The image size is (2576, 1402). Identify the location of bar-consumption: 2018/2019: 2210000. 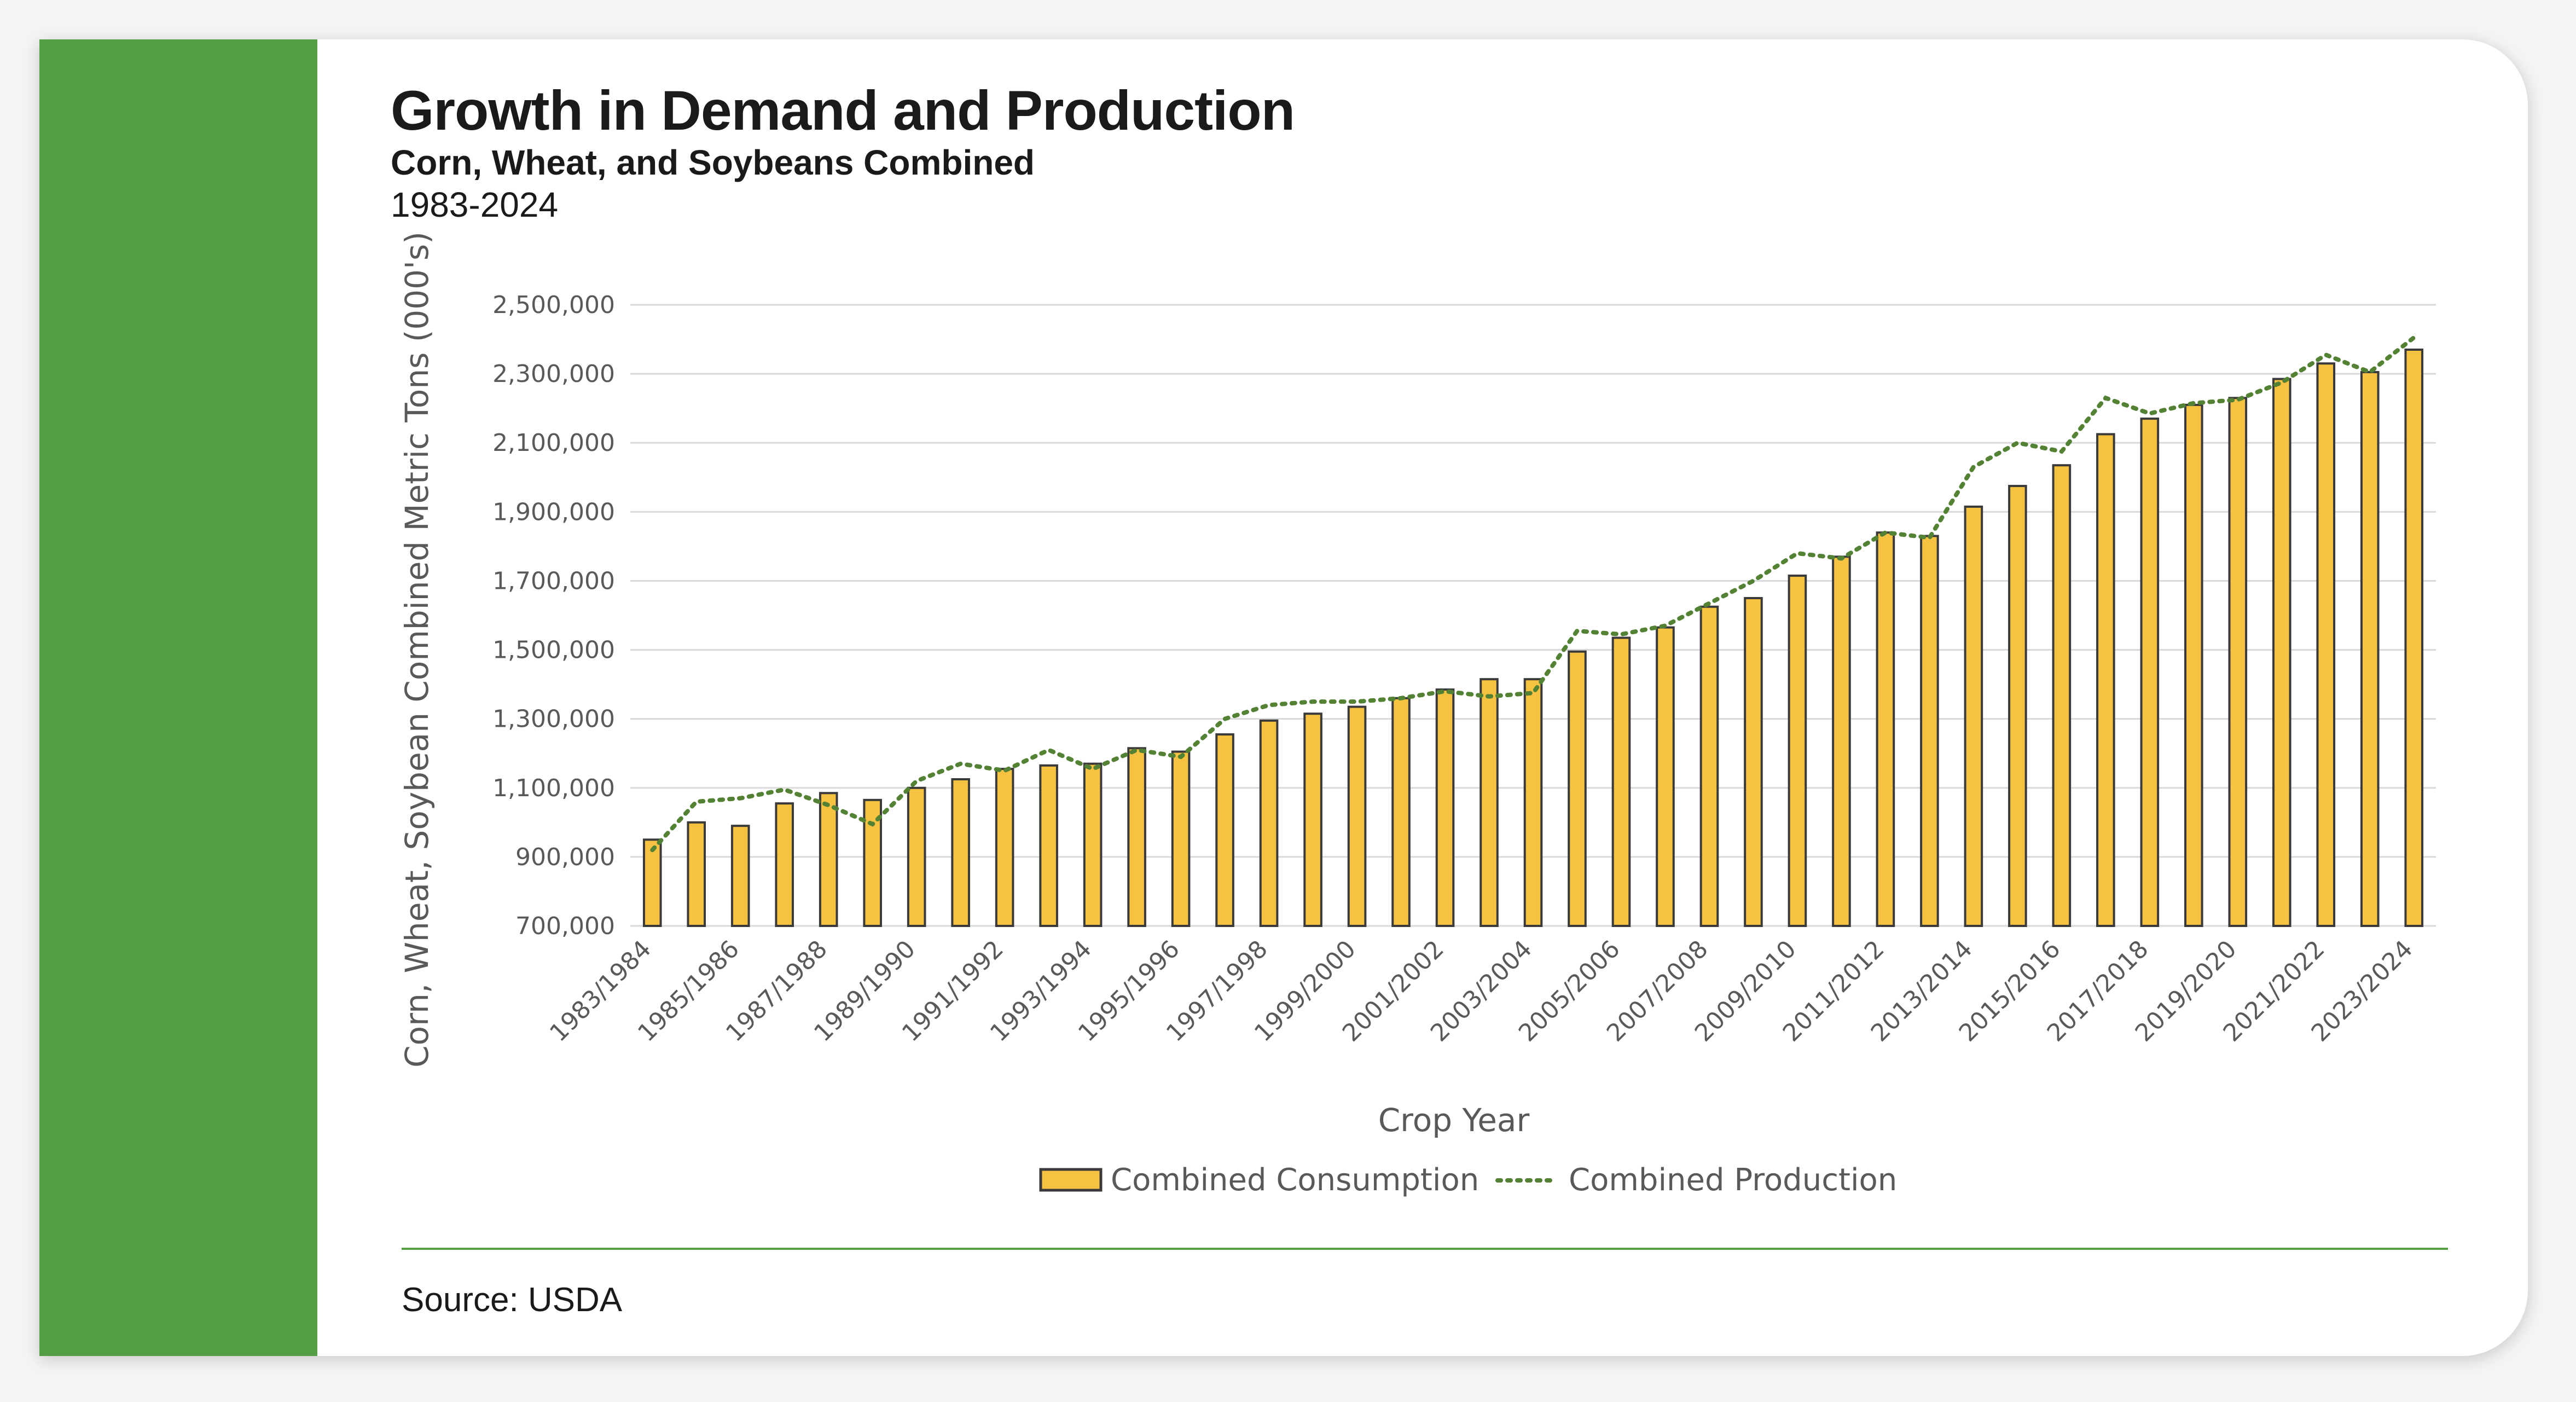
(2193, 665).